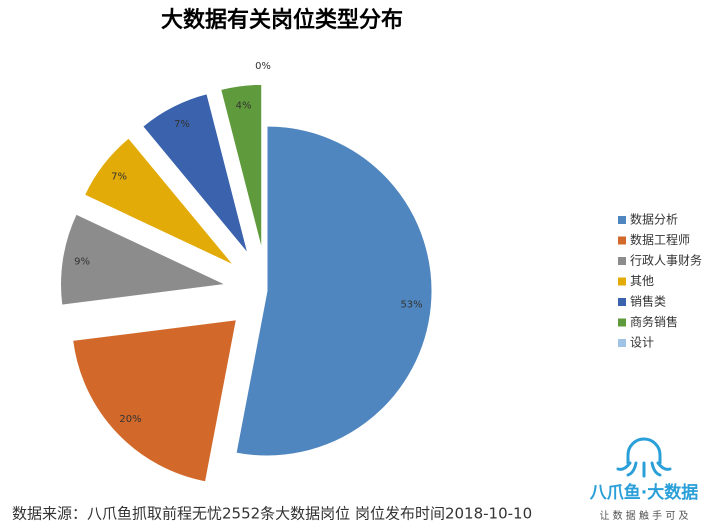 This screenshot has height=531, width=722. What do you see at coordinates (654, 321) in the screenshot?
I see `legend-label: 商务销售` at bounding box center [654, 321].